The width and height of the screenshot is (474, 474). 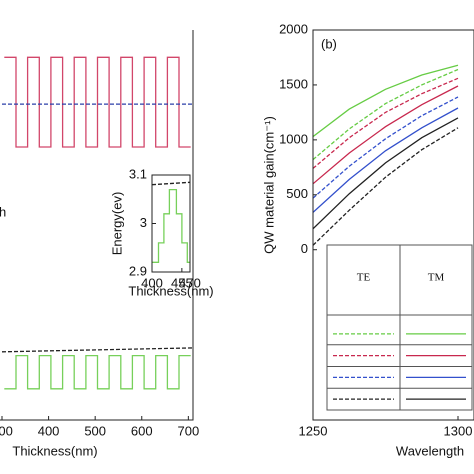 What do you see at coordinates (293, 138) in the screenshot?
I see `y-tick-label: 1000` at bounding box center [293, 138].